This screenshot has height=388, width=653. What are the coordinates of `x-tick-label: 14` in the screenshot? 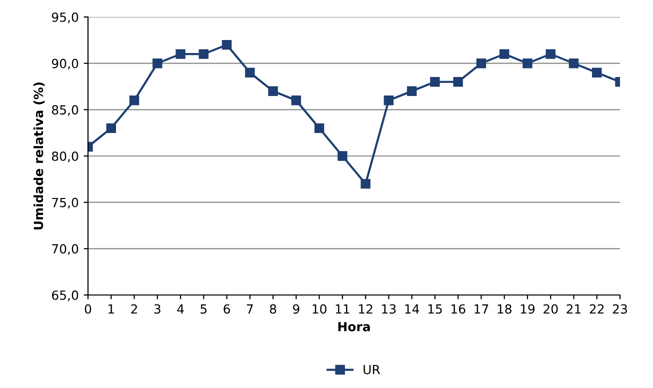 It's located at (412, 309).